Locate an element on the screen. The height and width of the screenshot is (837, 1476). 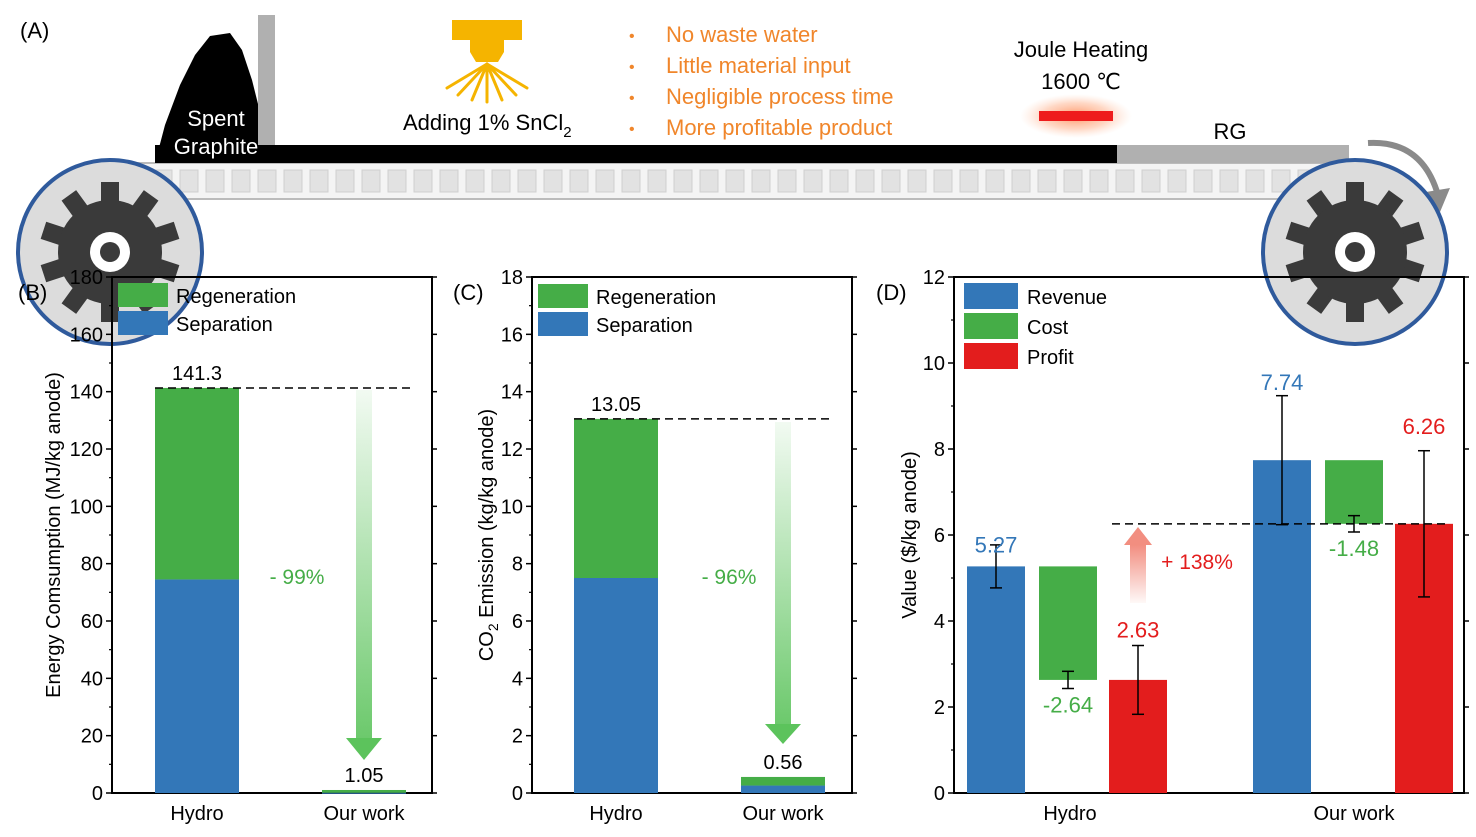
rg-label: RG is located at coordinates (1230, 131).